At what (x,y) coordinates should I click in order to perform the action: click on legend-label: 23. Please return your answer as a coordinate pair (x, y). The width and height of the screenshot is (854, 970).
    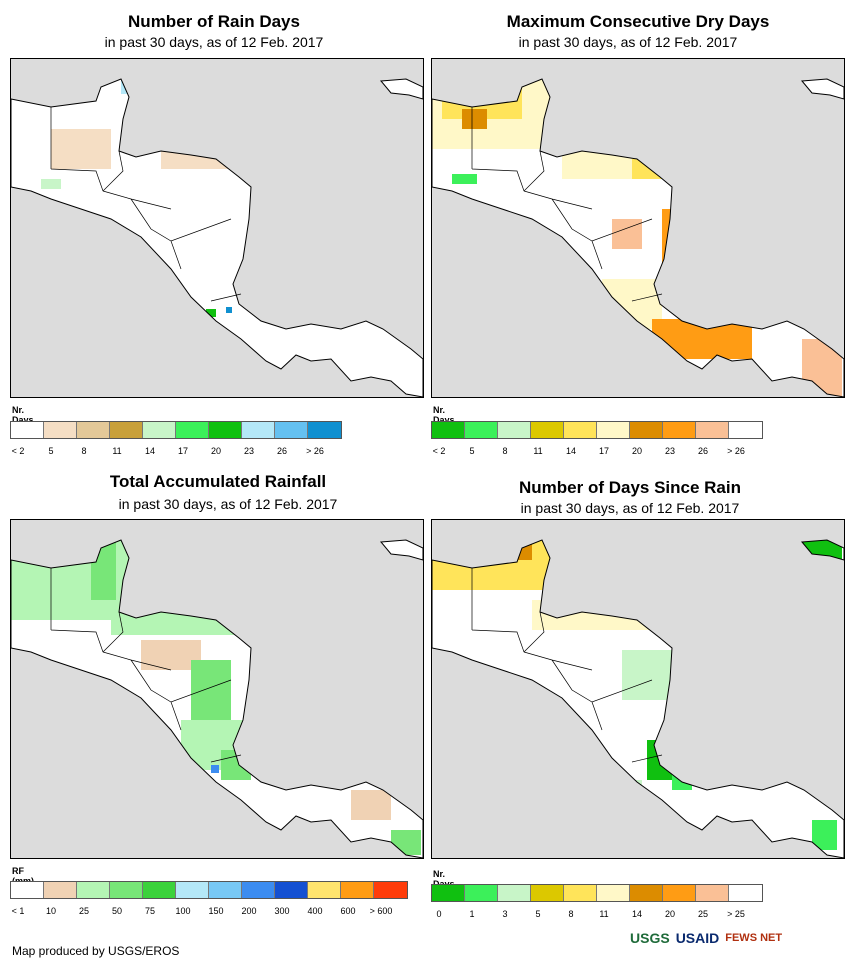
    Looking at the image, I should click on (248, 451).